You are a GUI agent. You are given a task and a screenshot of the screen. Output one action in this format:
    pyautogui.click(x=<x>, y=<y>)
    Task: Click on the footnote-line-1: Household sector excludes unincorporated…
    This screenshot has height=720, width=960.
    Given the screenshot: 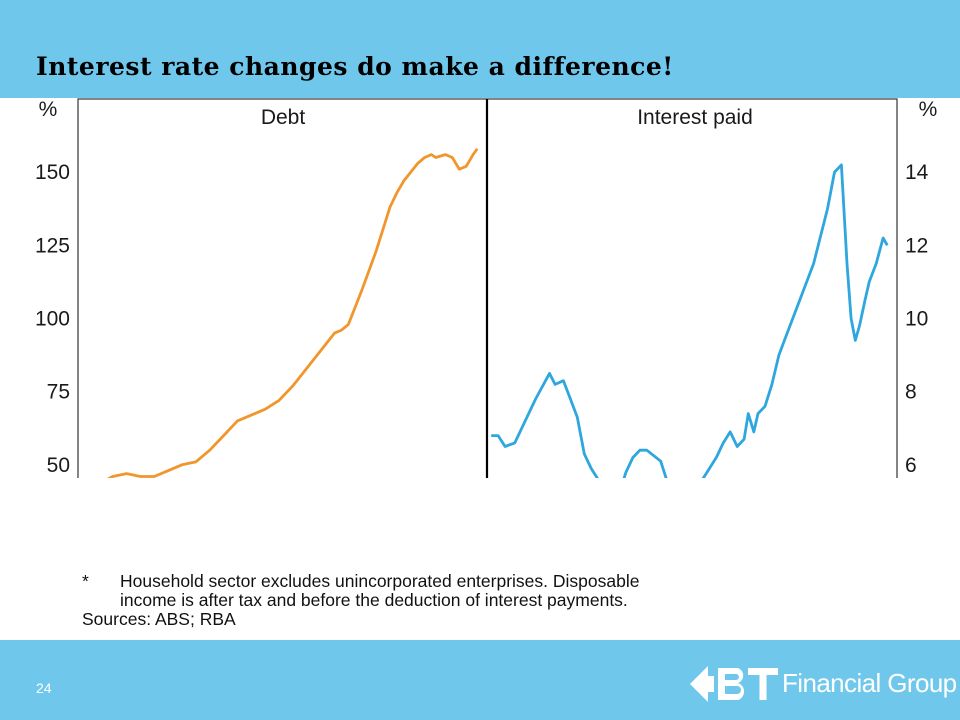 What is the action you would take?
    pyautogui.click(x=380, y=581)
    